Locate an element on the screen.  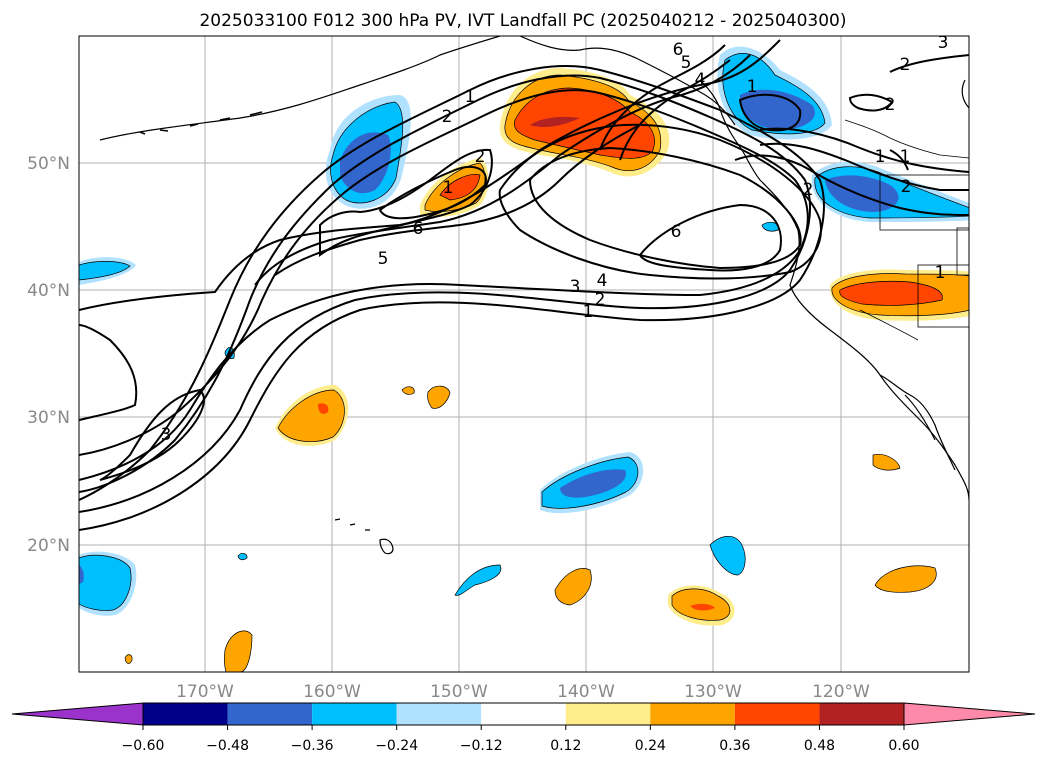
red-region-california is located at coordinates (899, 295).